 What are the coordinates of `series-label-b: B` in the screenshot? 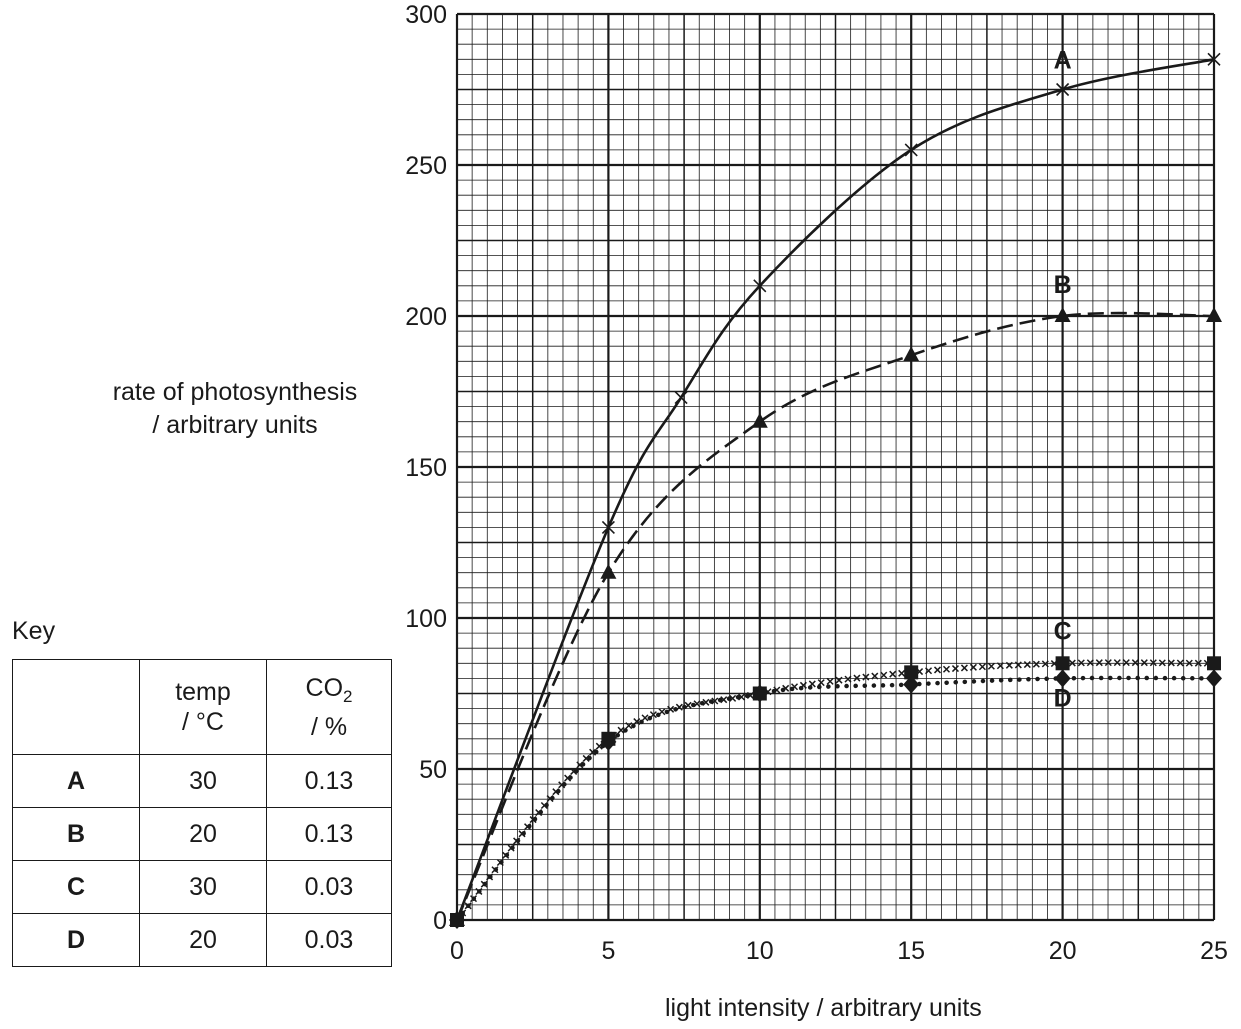 It's located at (1063, 285).